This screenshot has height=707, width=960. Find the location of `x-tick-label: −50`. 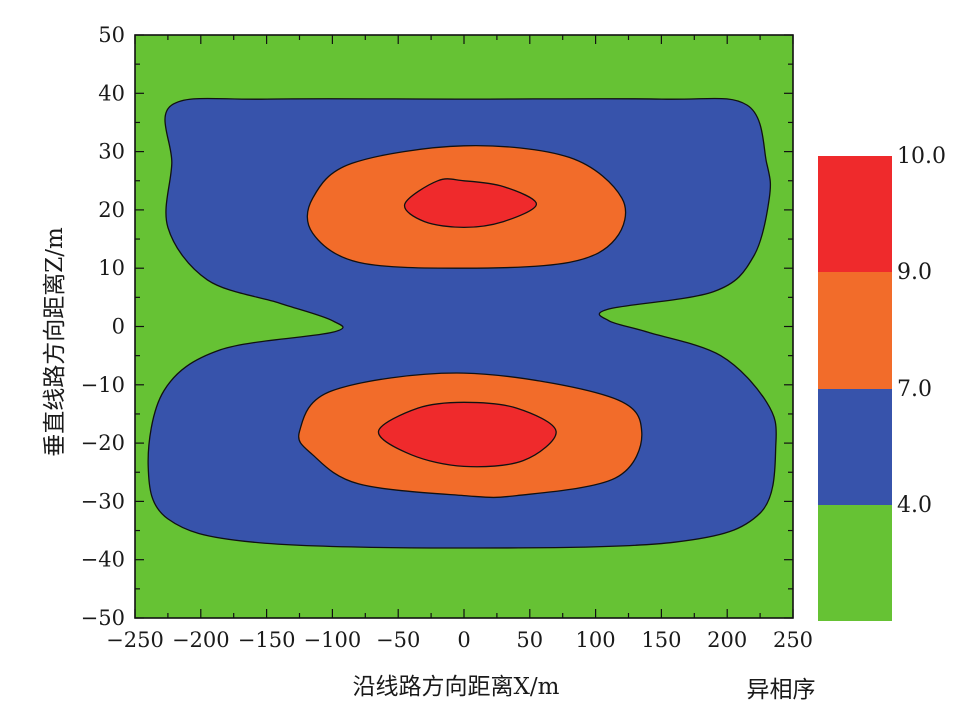

x-tick-label: −50 is located at coordinates (398, 640).